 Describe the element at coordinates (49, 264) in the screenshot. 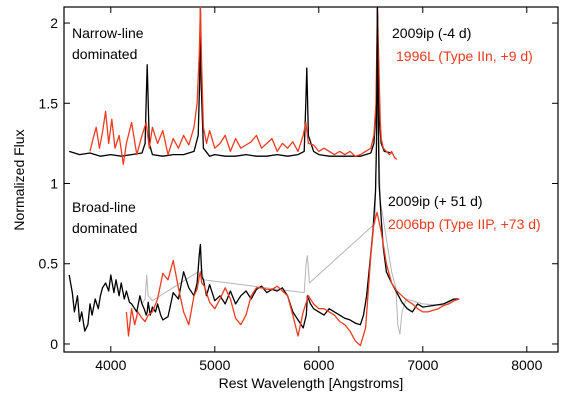

I see `y-tick-label: 0.5` at that location.